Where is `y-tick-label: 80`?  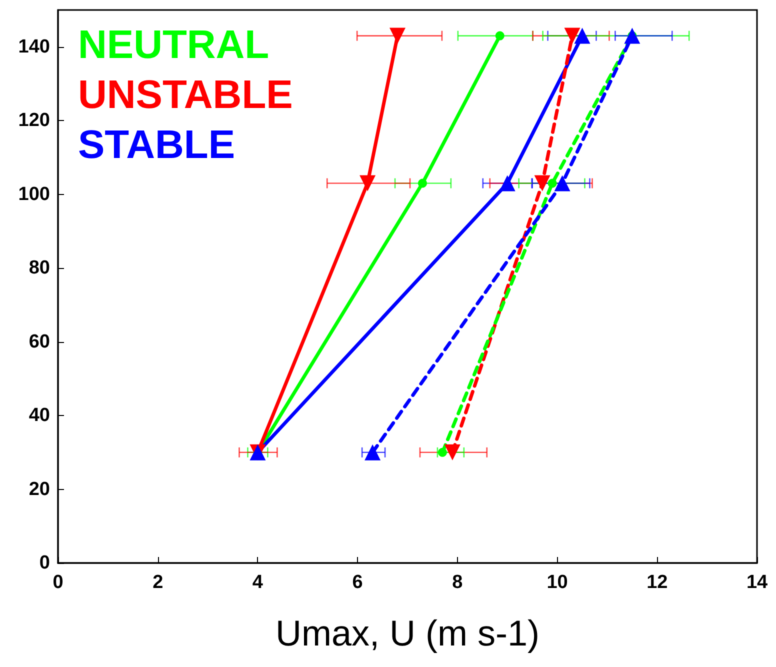
y-tick-label: 80 is located at coordinates (39, 268).